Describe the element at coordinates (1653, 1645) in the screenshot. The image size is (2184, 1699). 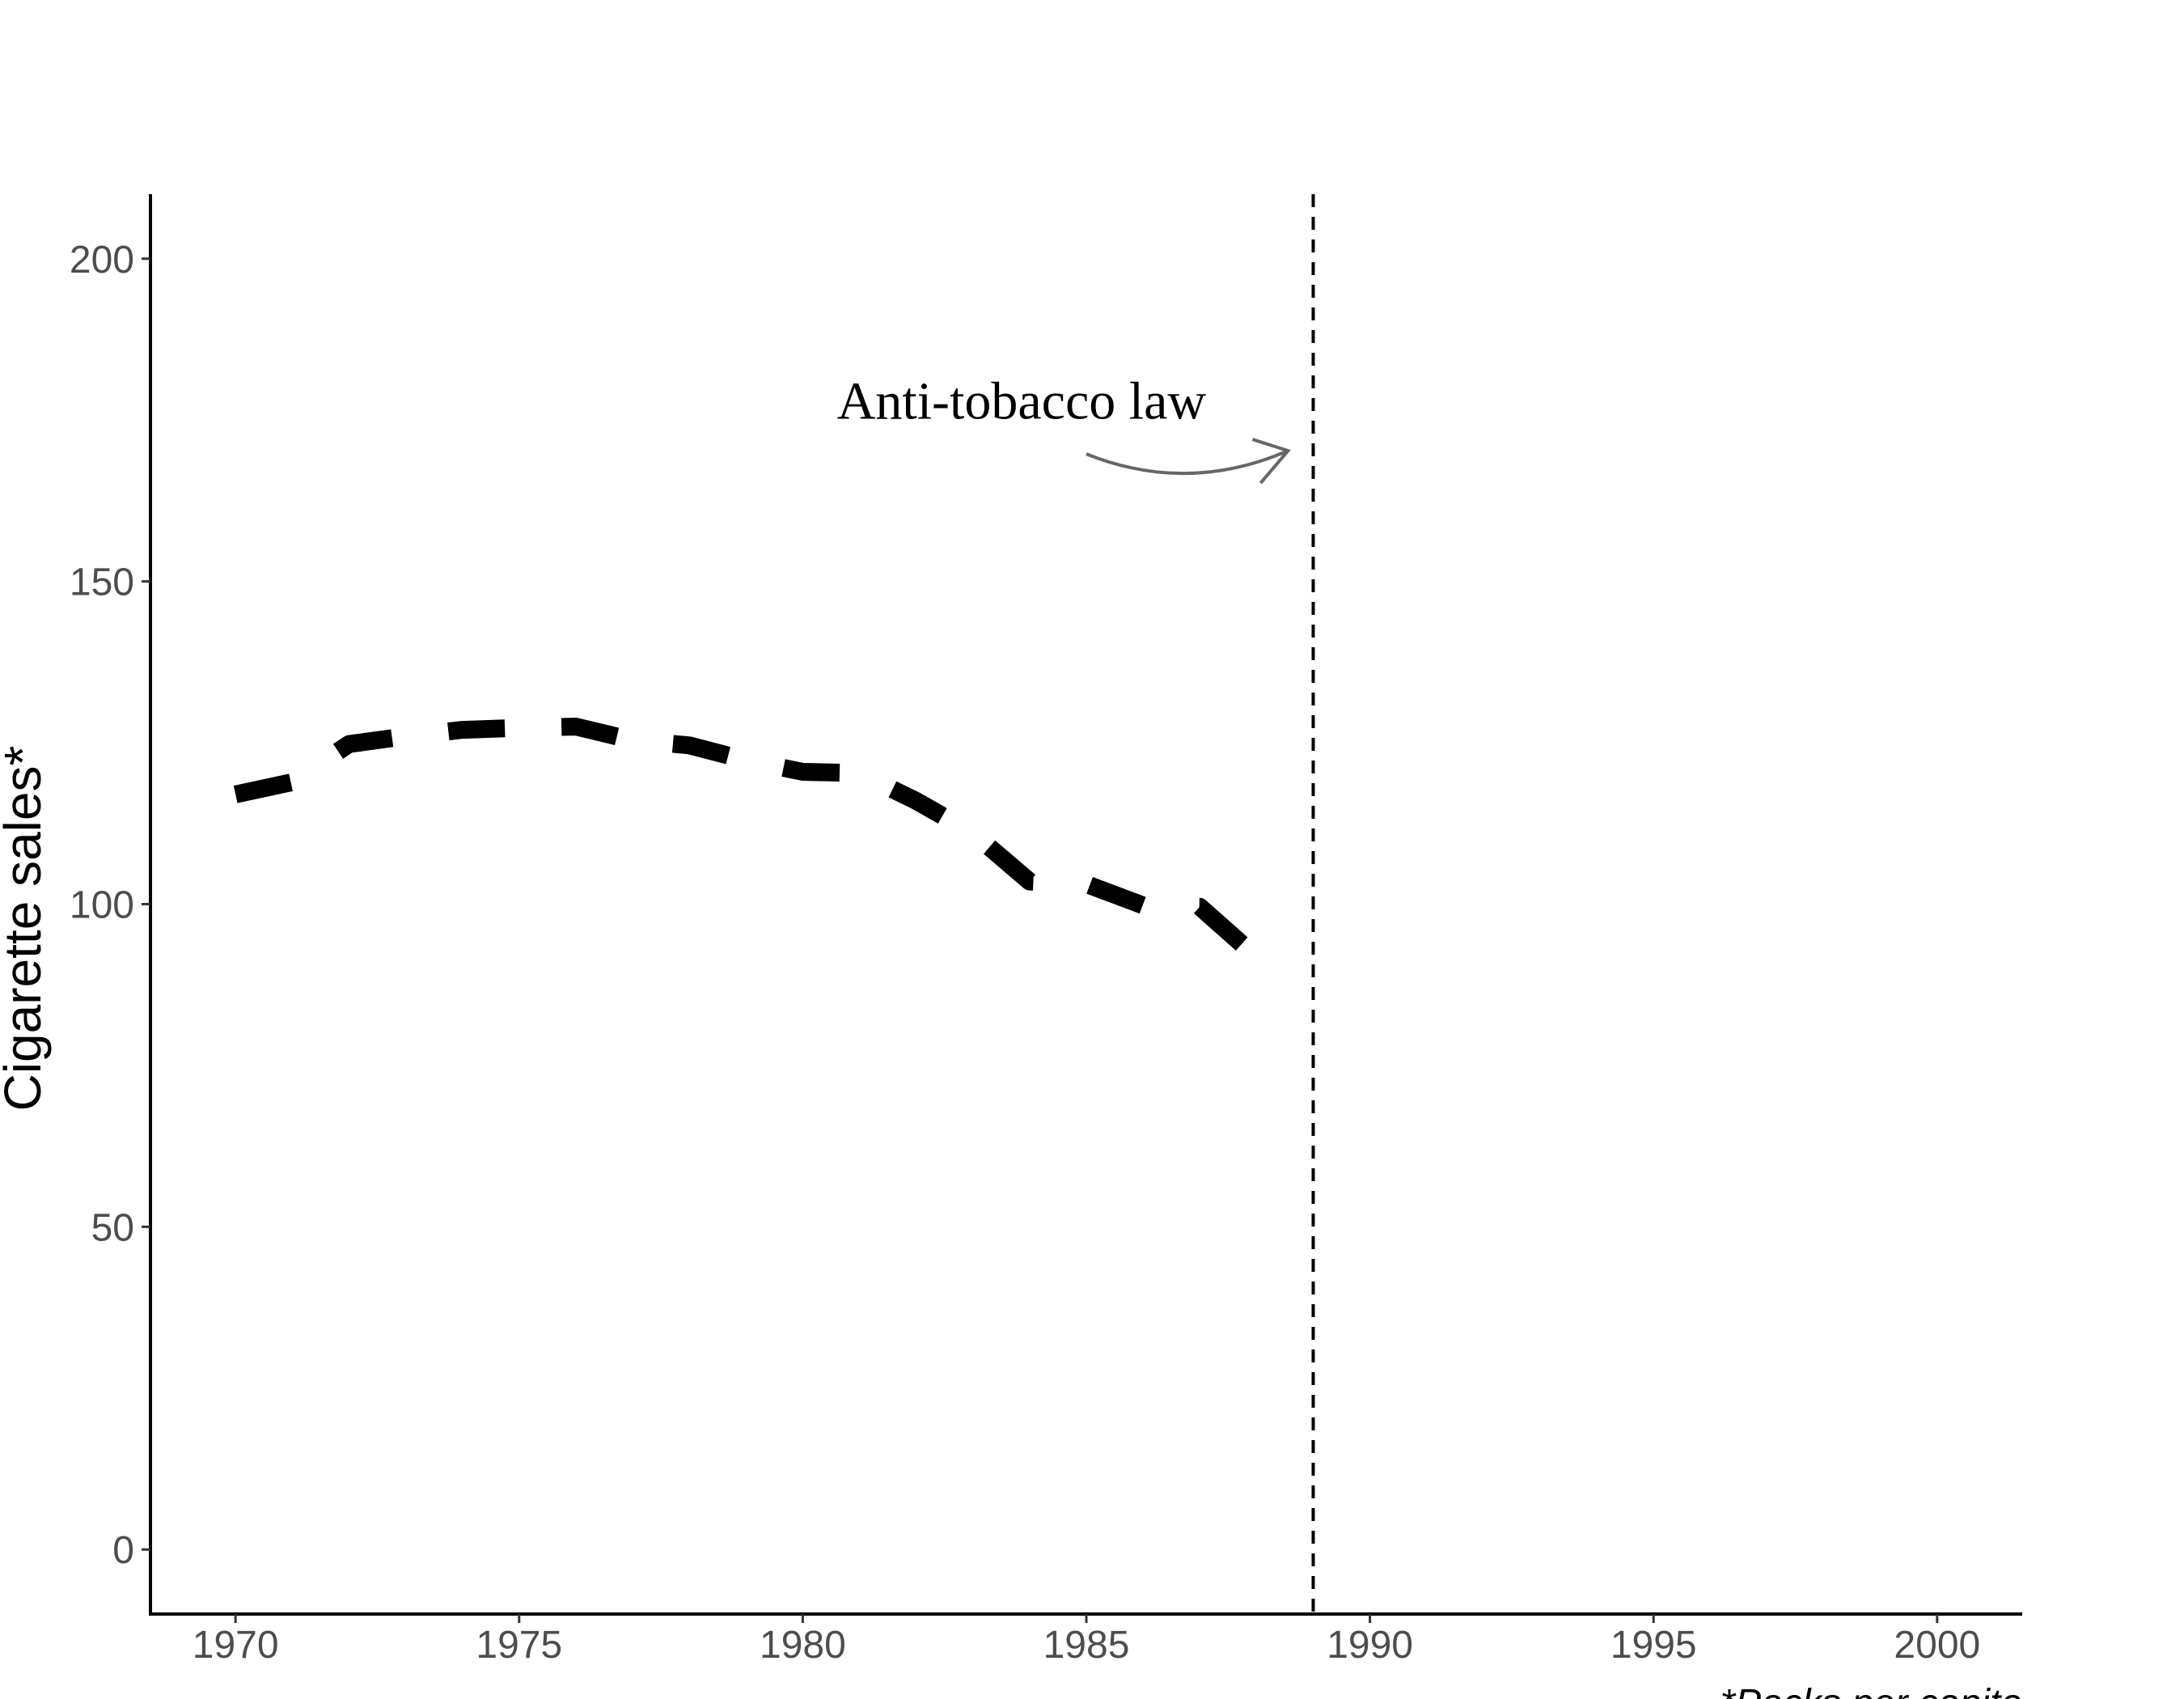
I see `x-tick-label: 1995` at that location.